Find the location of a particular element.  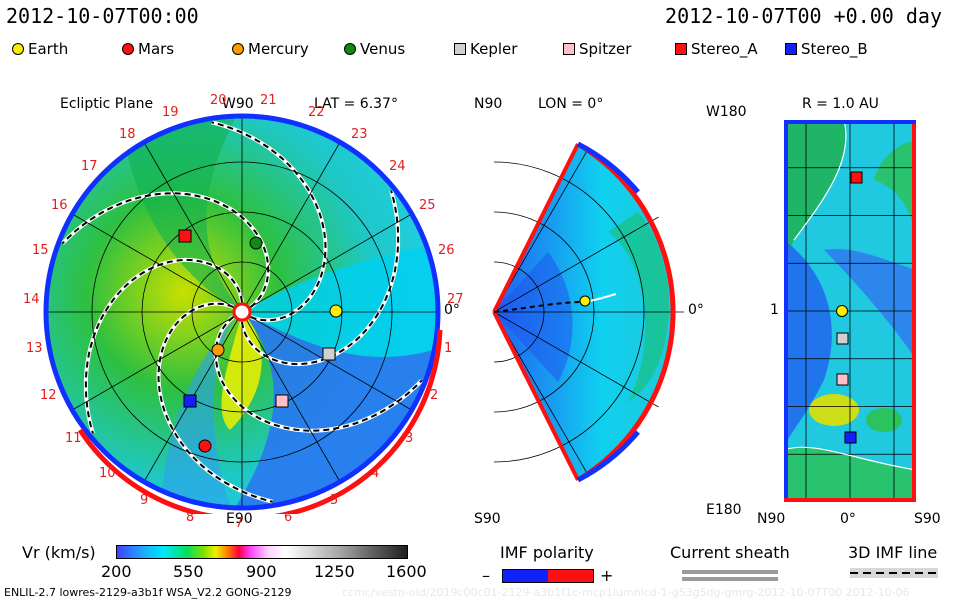

carrington-number: 14 is located at coordinates (31, 299).